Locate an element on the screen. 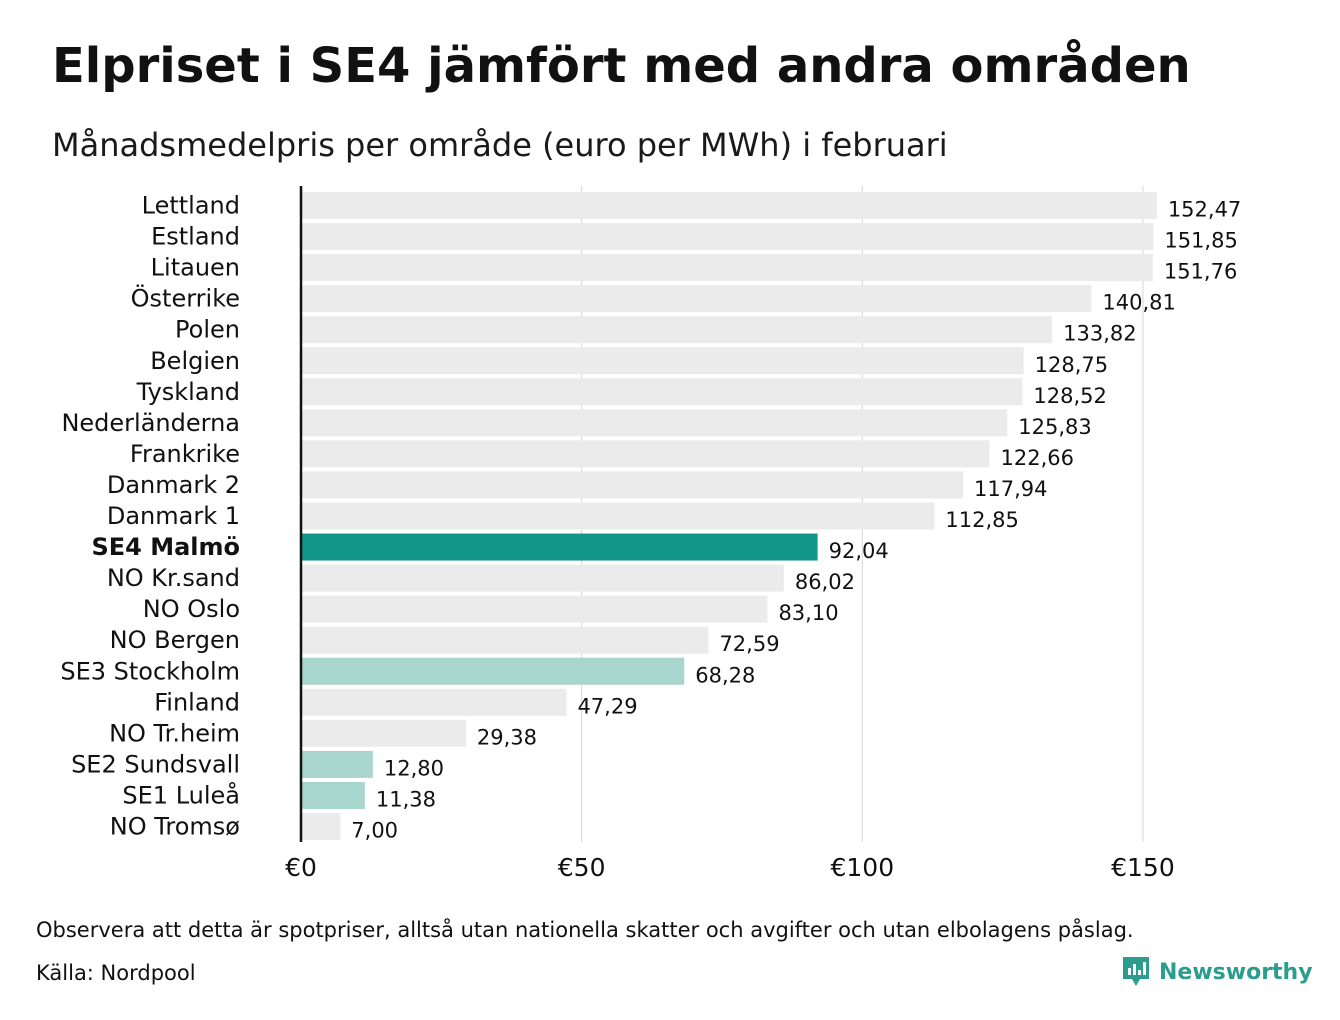  category-label: Estland is located at coordinates (195, 237).